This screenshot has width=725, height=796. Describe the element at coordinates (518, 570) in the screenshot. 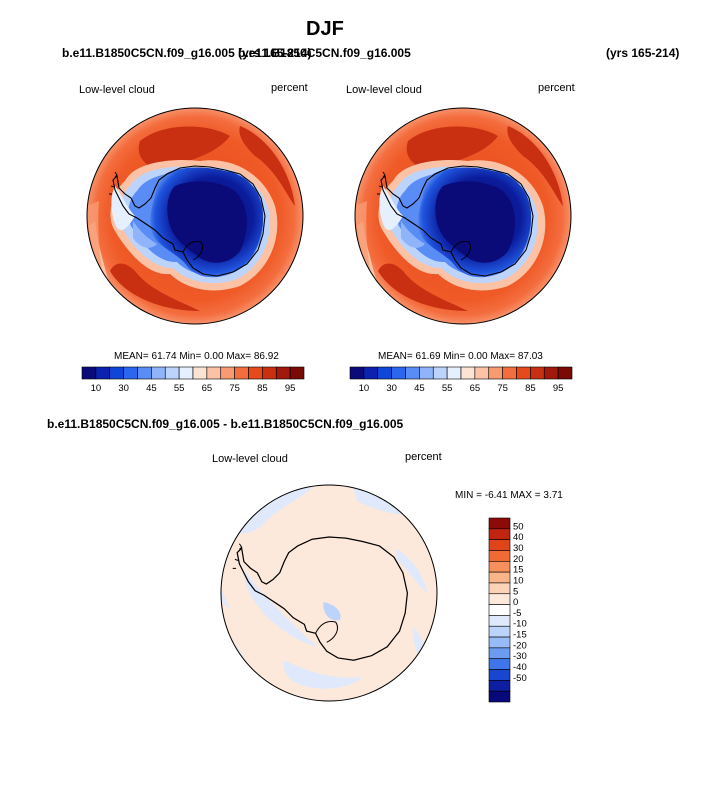

I see `colorbar-tick-label: 15` at that location.